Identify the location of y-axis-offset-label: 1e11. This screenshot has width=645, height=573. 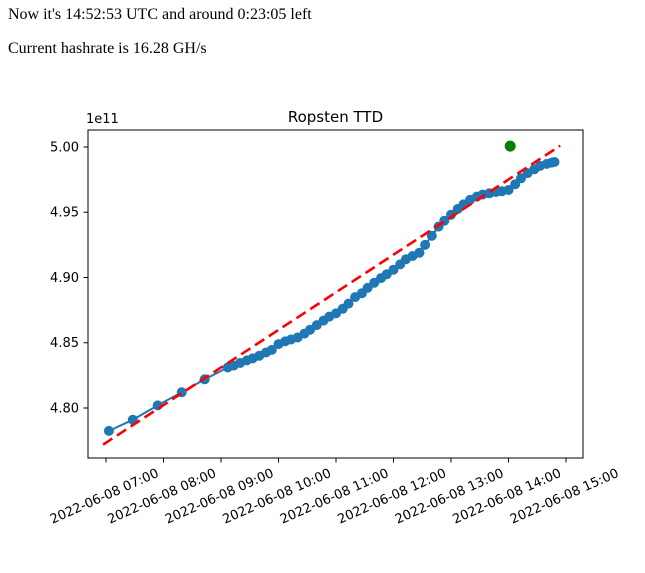
(102, 119).